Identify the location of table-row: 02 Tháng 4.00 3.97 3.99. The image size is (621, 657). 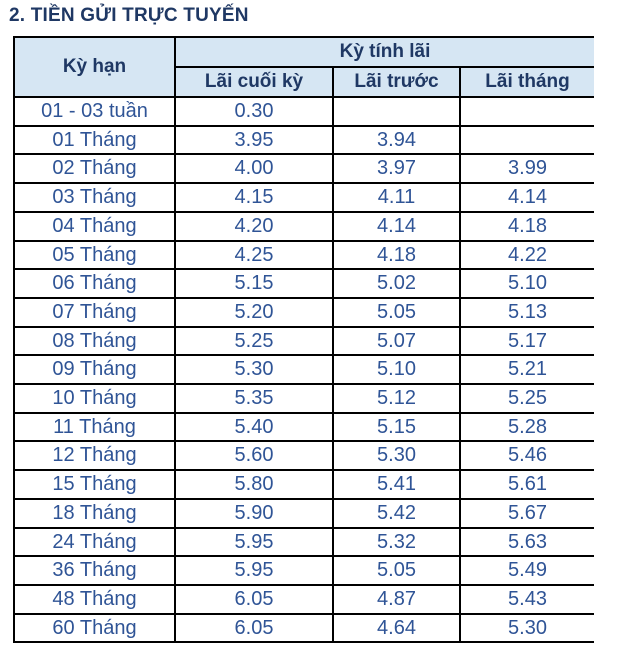
(304, 169).